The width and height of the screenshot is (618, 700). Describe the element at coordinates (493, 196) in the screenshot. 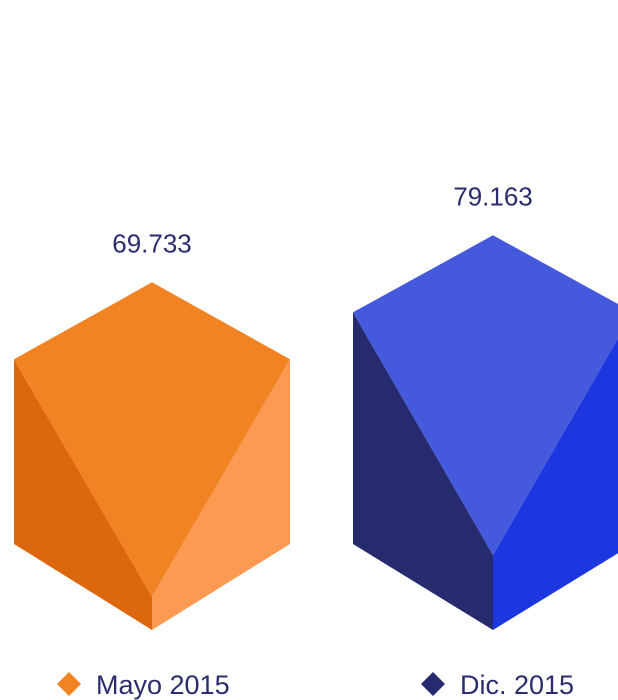

I see `data-label-2: 79.163` at that location.